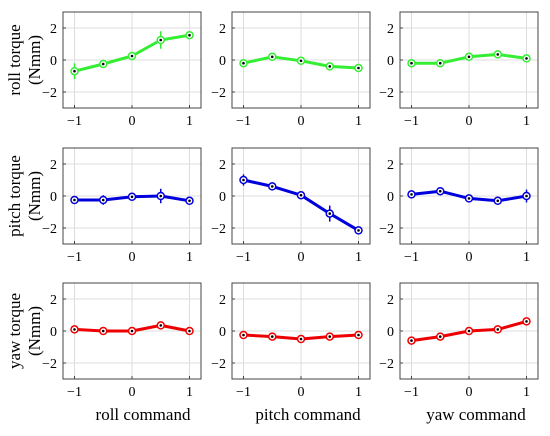  Describe the element at coordinates (122, 70) in the screenshot. I see `panel-roll-roll: −1 0 1 −2 0 2` at that location.